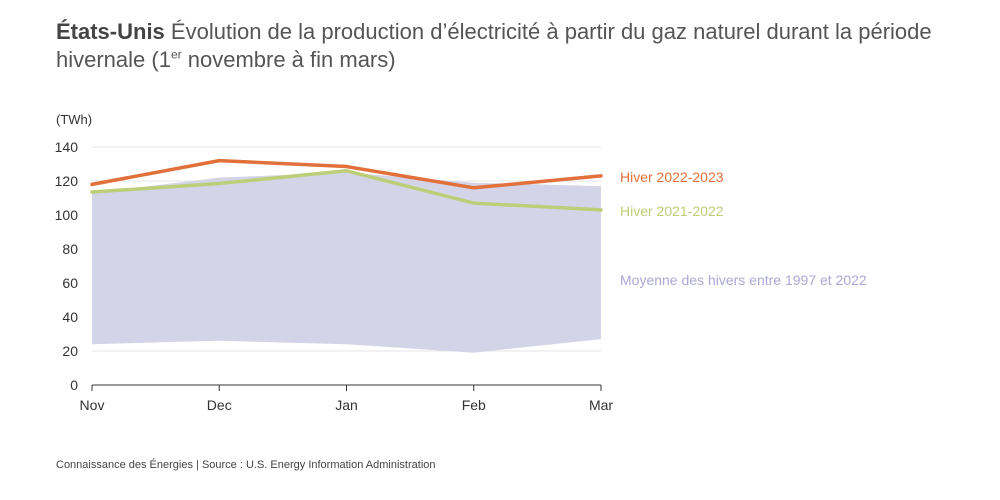  What do you see at coordinates (672, 177) in the screenshot?
I see `legend-label: Hiver 2022-2023` at bounding box center [672, 177].